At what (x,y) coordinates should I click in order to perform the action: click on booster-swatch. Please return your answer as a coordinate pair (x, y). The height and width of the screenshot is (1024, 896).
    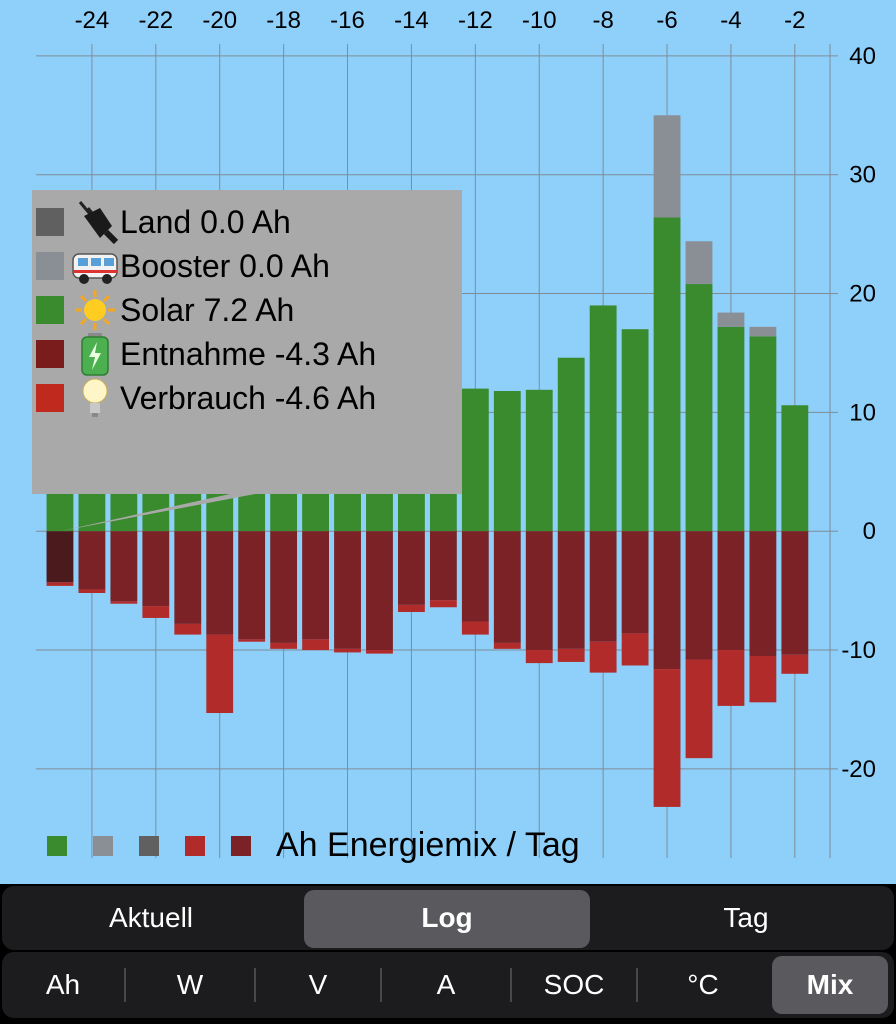
    Looking at the image, I should click on (50, 266).